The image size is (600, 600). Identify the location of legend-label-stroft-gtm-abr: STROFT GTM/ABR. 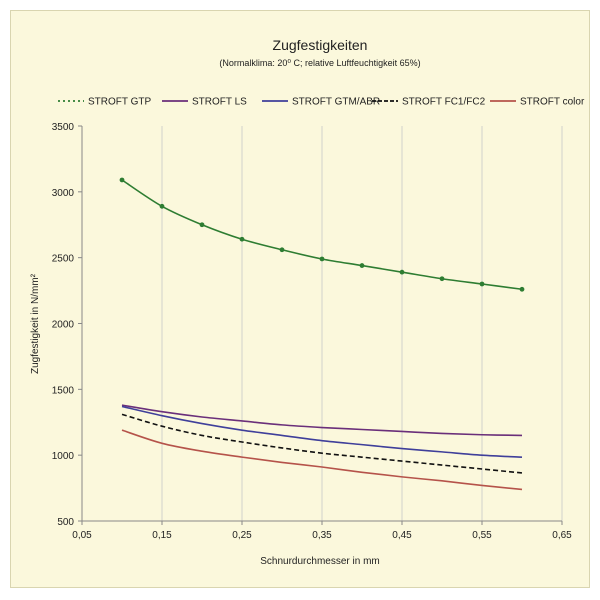
(336, 102).